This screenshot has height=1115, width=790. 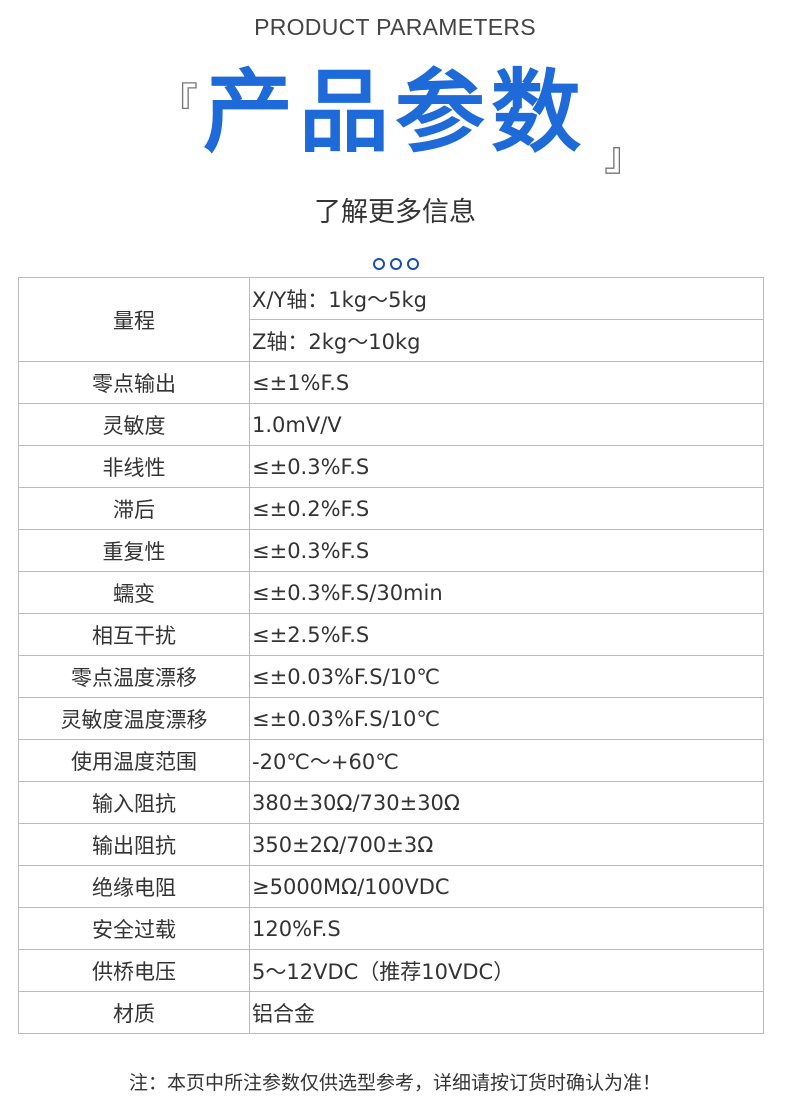 I want to click on param-value: ≥5000MΩ/100VDC, so click(x=506, y=886).